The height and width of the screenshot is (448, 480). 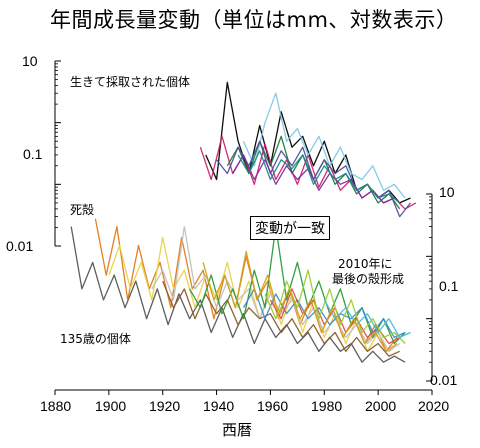 What do you see at coordinates (33, 154) in the screenshot?
I see `y-tick-left-0.1: 0.1` at bounding box center [33, 154].